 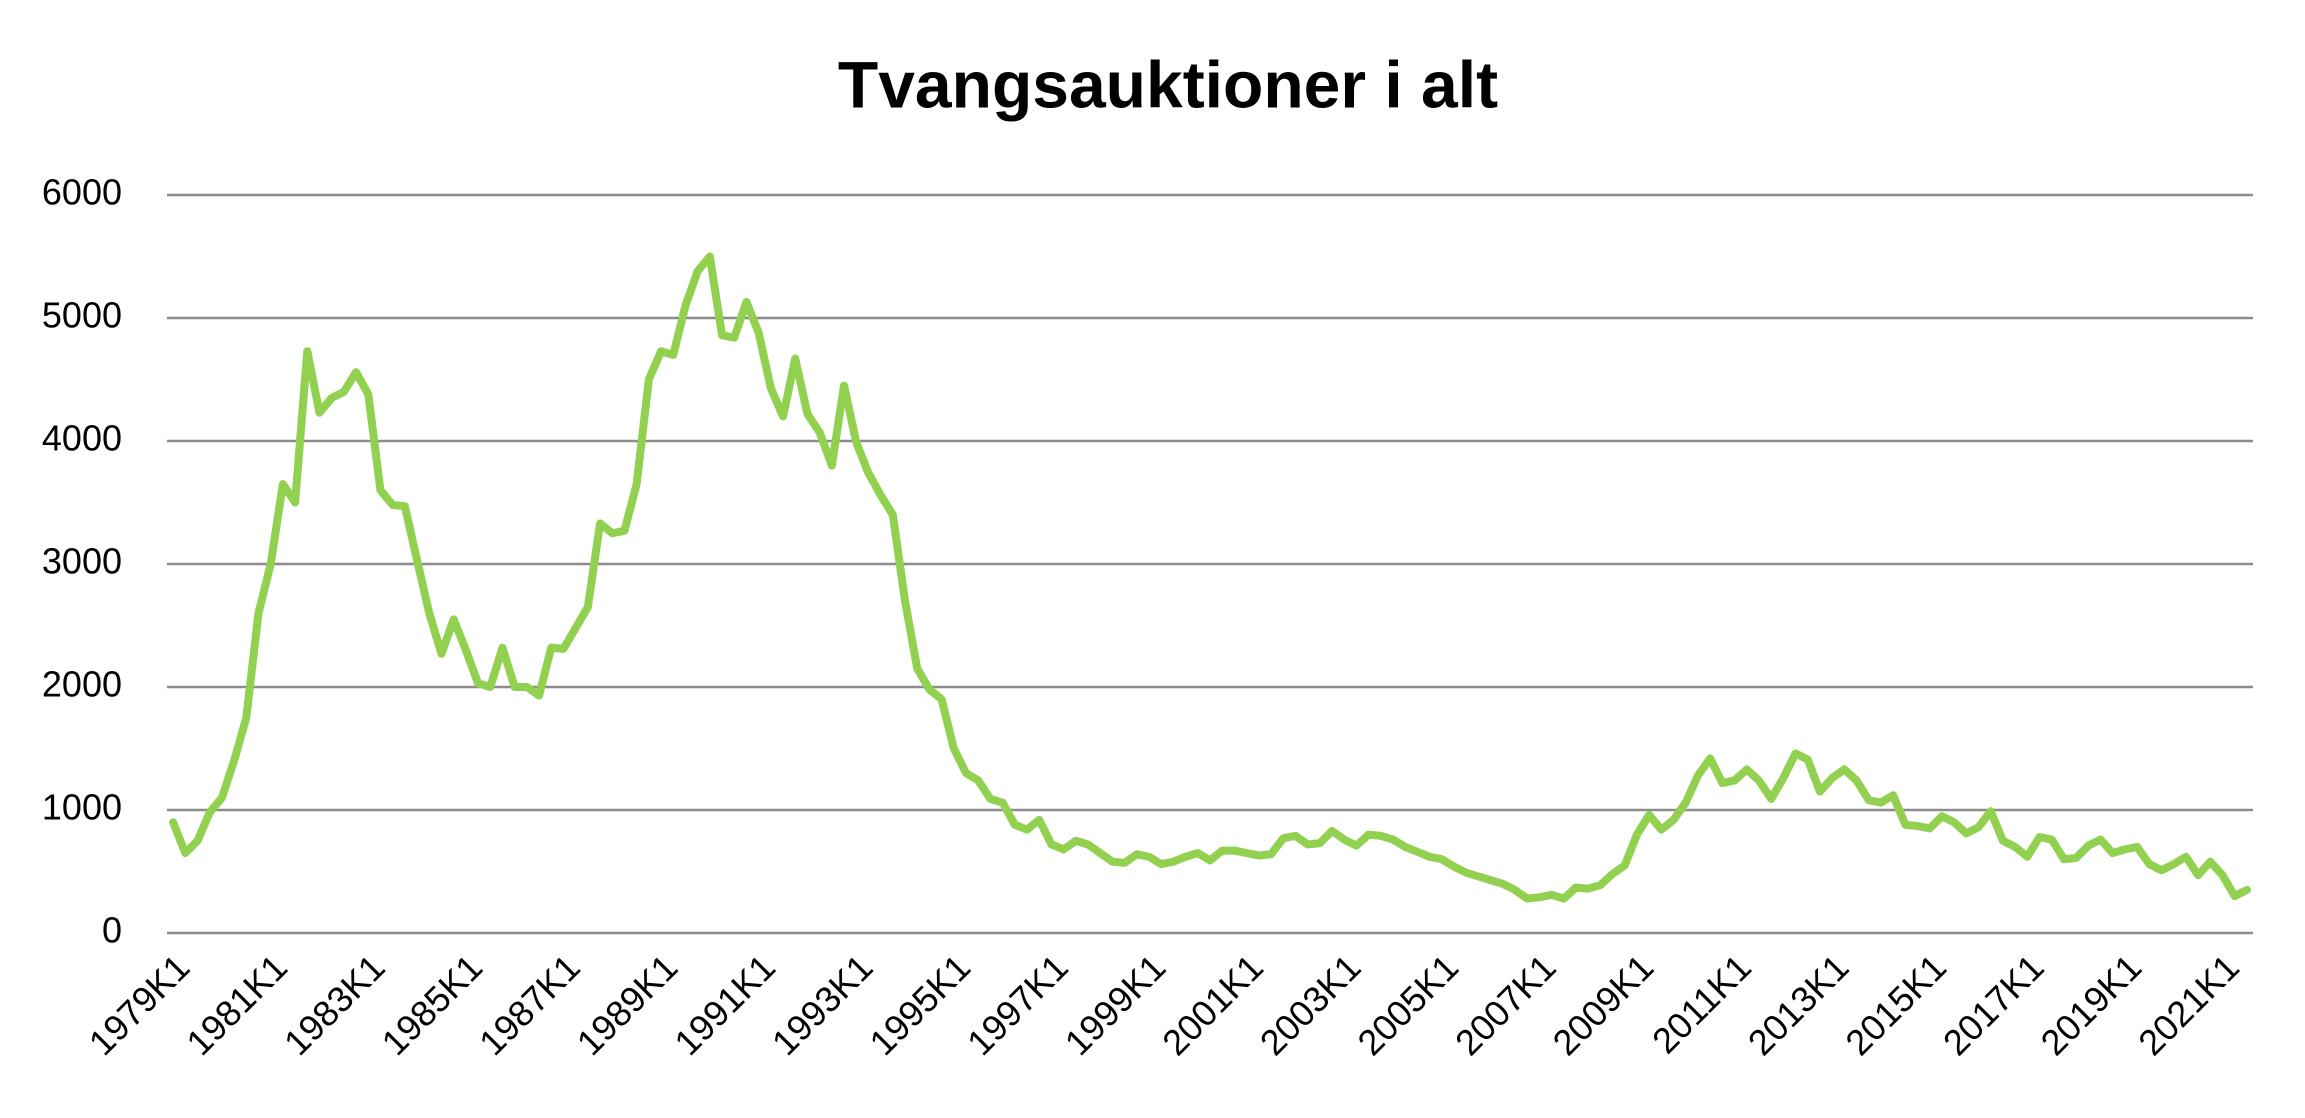 What do you see at coordinates (82, 807) in the screenshot?
I see `y-tick-label: 1000` at bounding box center [82, 807].